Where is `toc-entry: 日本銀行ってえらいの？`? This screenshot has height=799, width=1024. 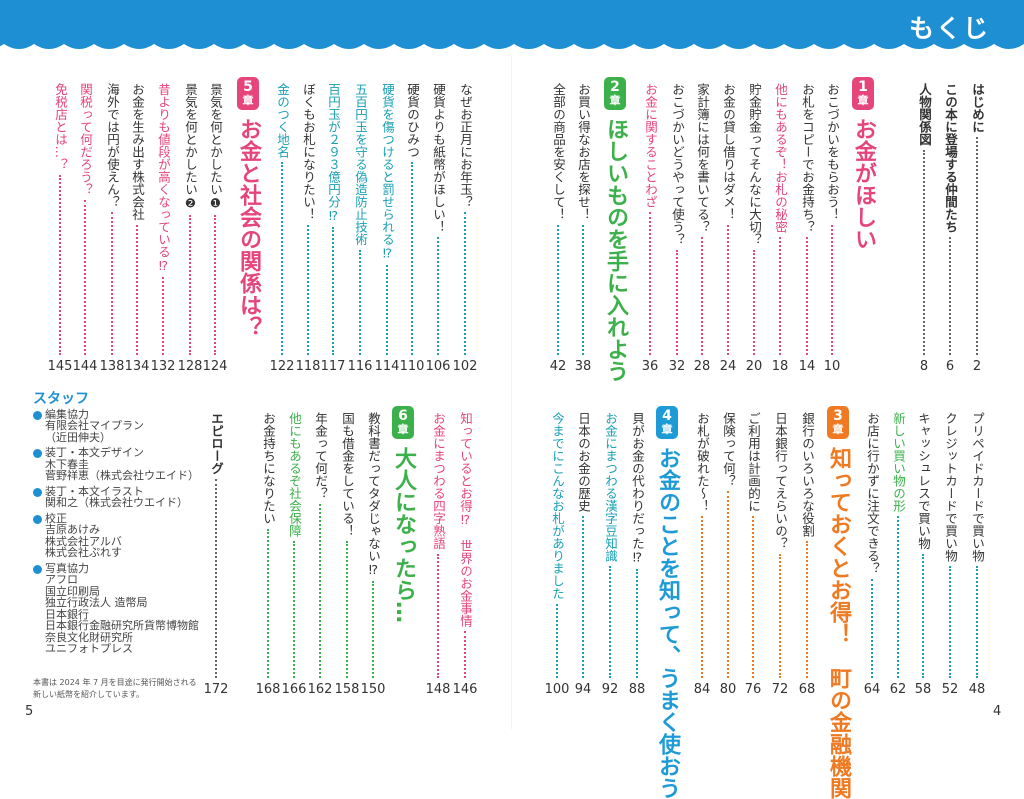 toc-entry: 日本銀行ってえらいの？ is located at coordinates (780, 545).